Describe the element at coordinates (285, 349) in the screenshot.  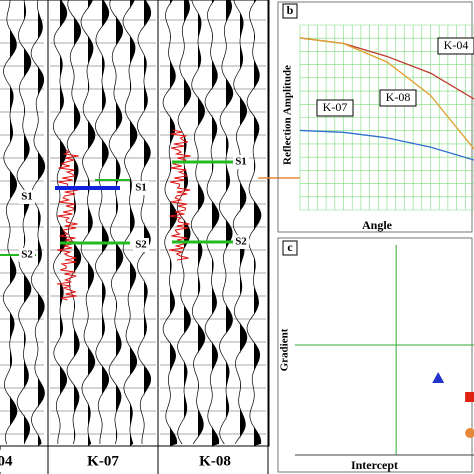
I see `y-axis-label: Gradient` at that location.